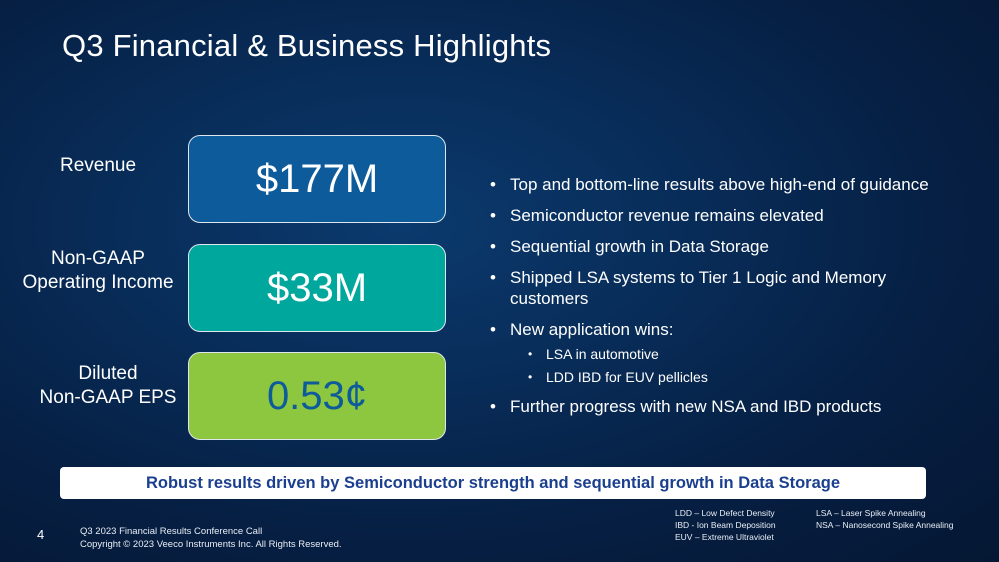 The width and height of the screenshot is (999, 562). Describe the element at coordinates (735, 215) in the screenshot. I see `bullet-item: Semiconductor revenue remains elevated` at that location.